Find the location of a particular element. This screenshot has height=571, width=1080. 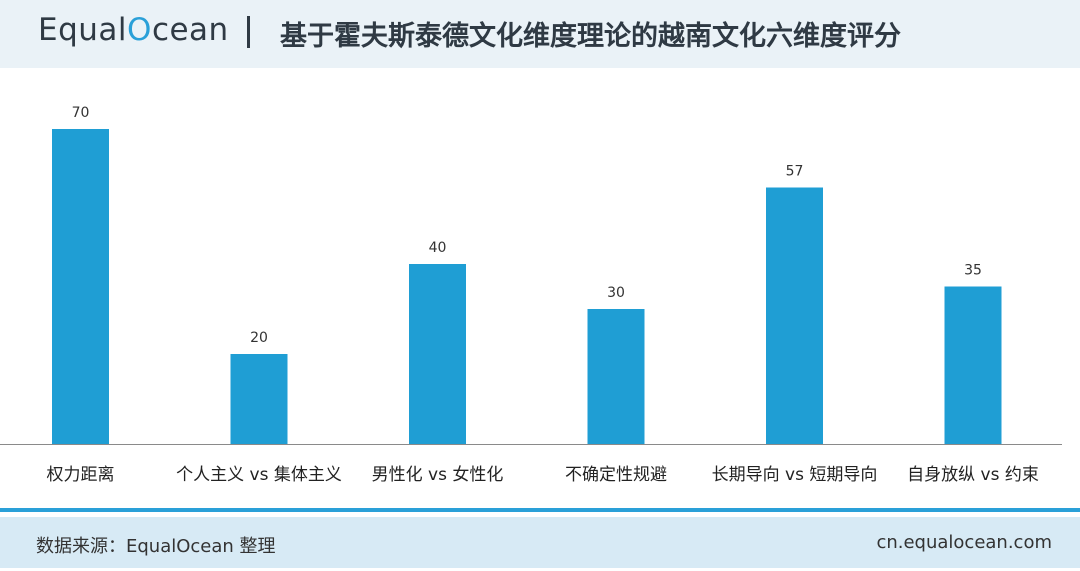

equalocean-logo: EqualOcean is located at coordinates (133, 30).